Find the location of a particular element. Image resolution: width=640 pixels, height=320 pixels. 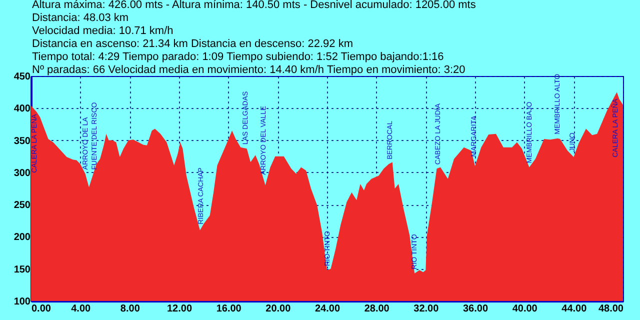

x-tick-label: 48.00 is located at coordinates (611, 309).